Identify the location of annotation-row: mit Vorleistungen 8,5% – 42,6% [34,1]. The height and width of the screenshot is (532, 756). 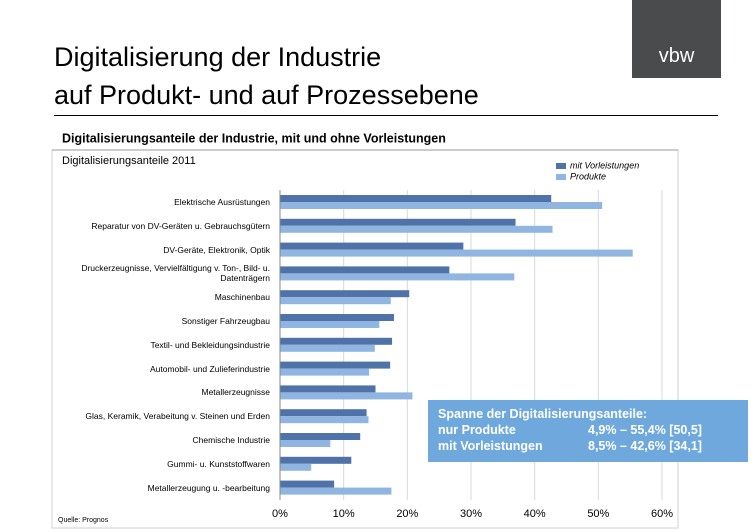
(588, 446).